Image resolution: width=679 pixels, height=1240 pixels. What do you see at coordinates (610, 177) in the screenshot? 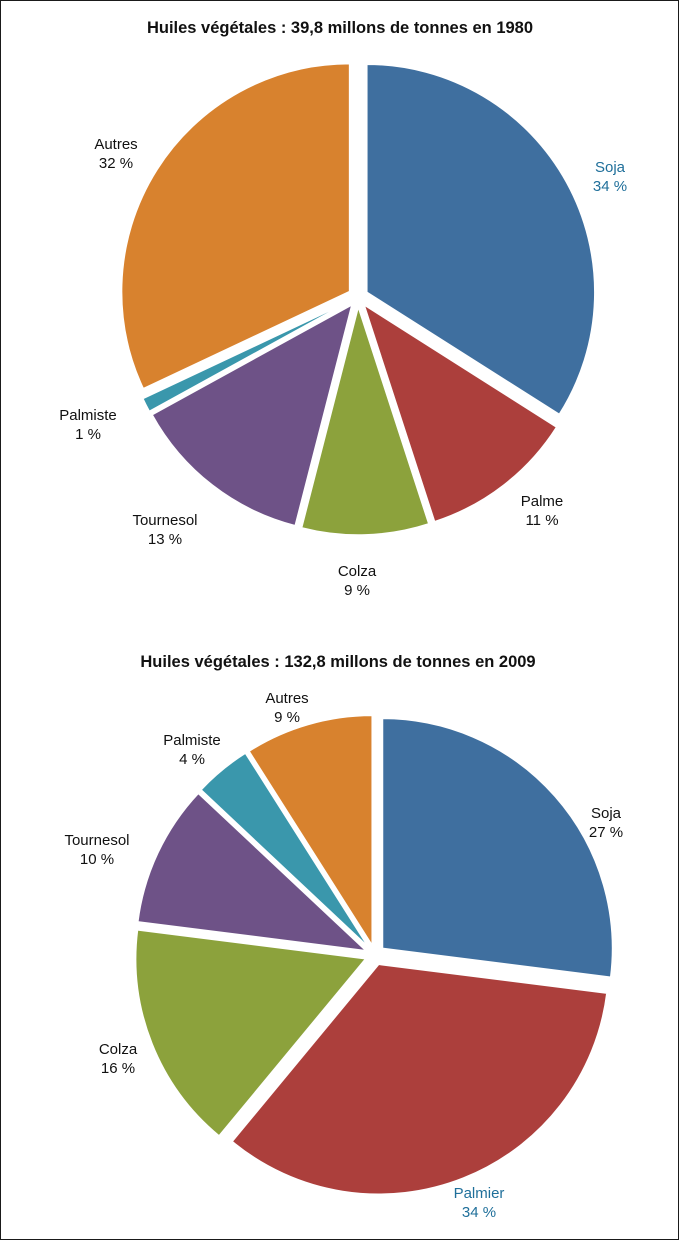
I see `slice-label-soja: Soja 34 %` at bounding box center [610, 177].